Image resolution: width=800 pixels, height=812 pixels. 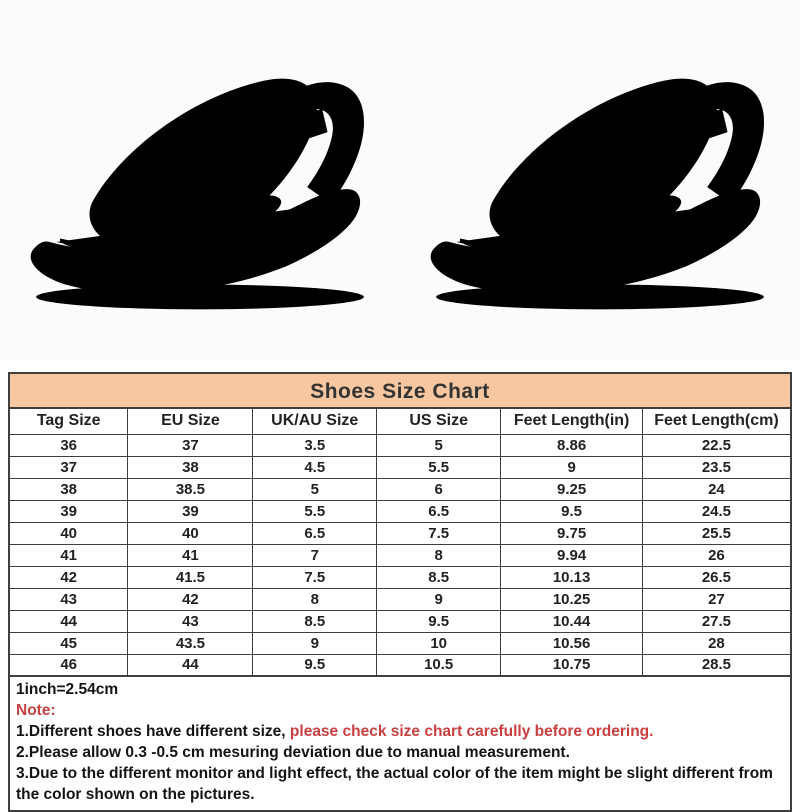 I want to click on column-header: Tag Size, so click(x=68, y=421).